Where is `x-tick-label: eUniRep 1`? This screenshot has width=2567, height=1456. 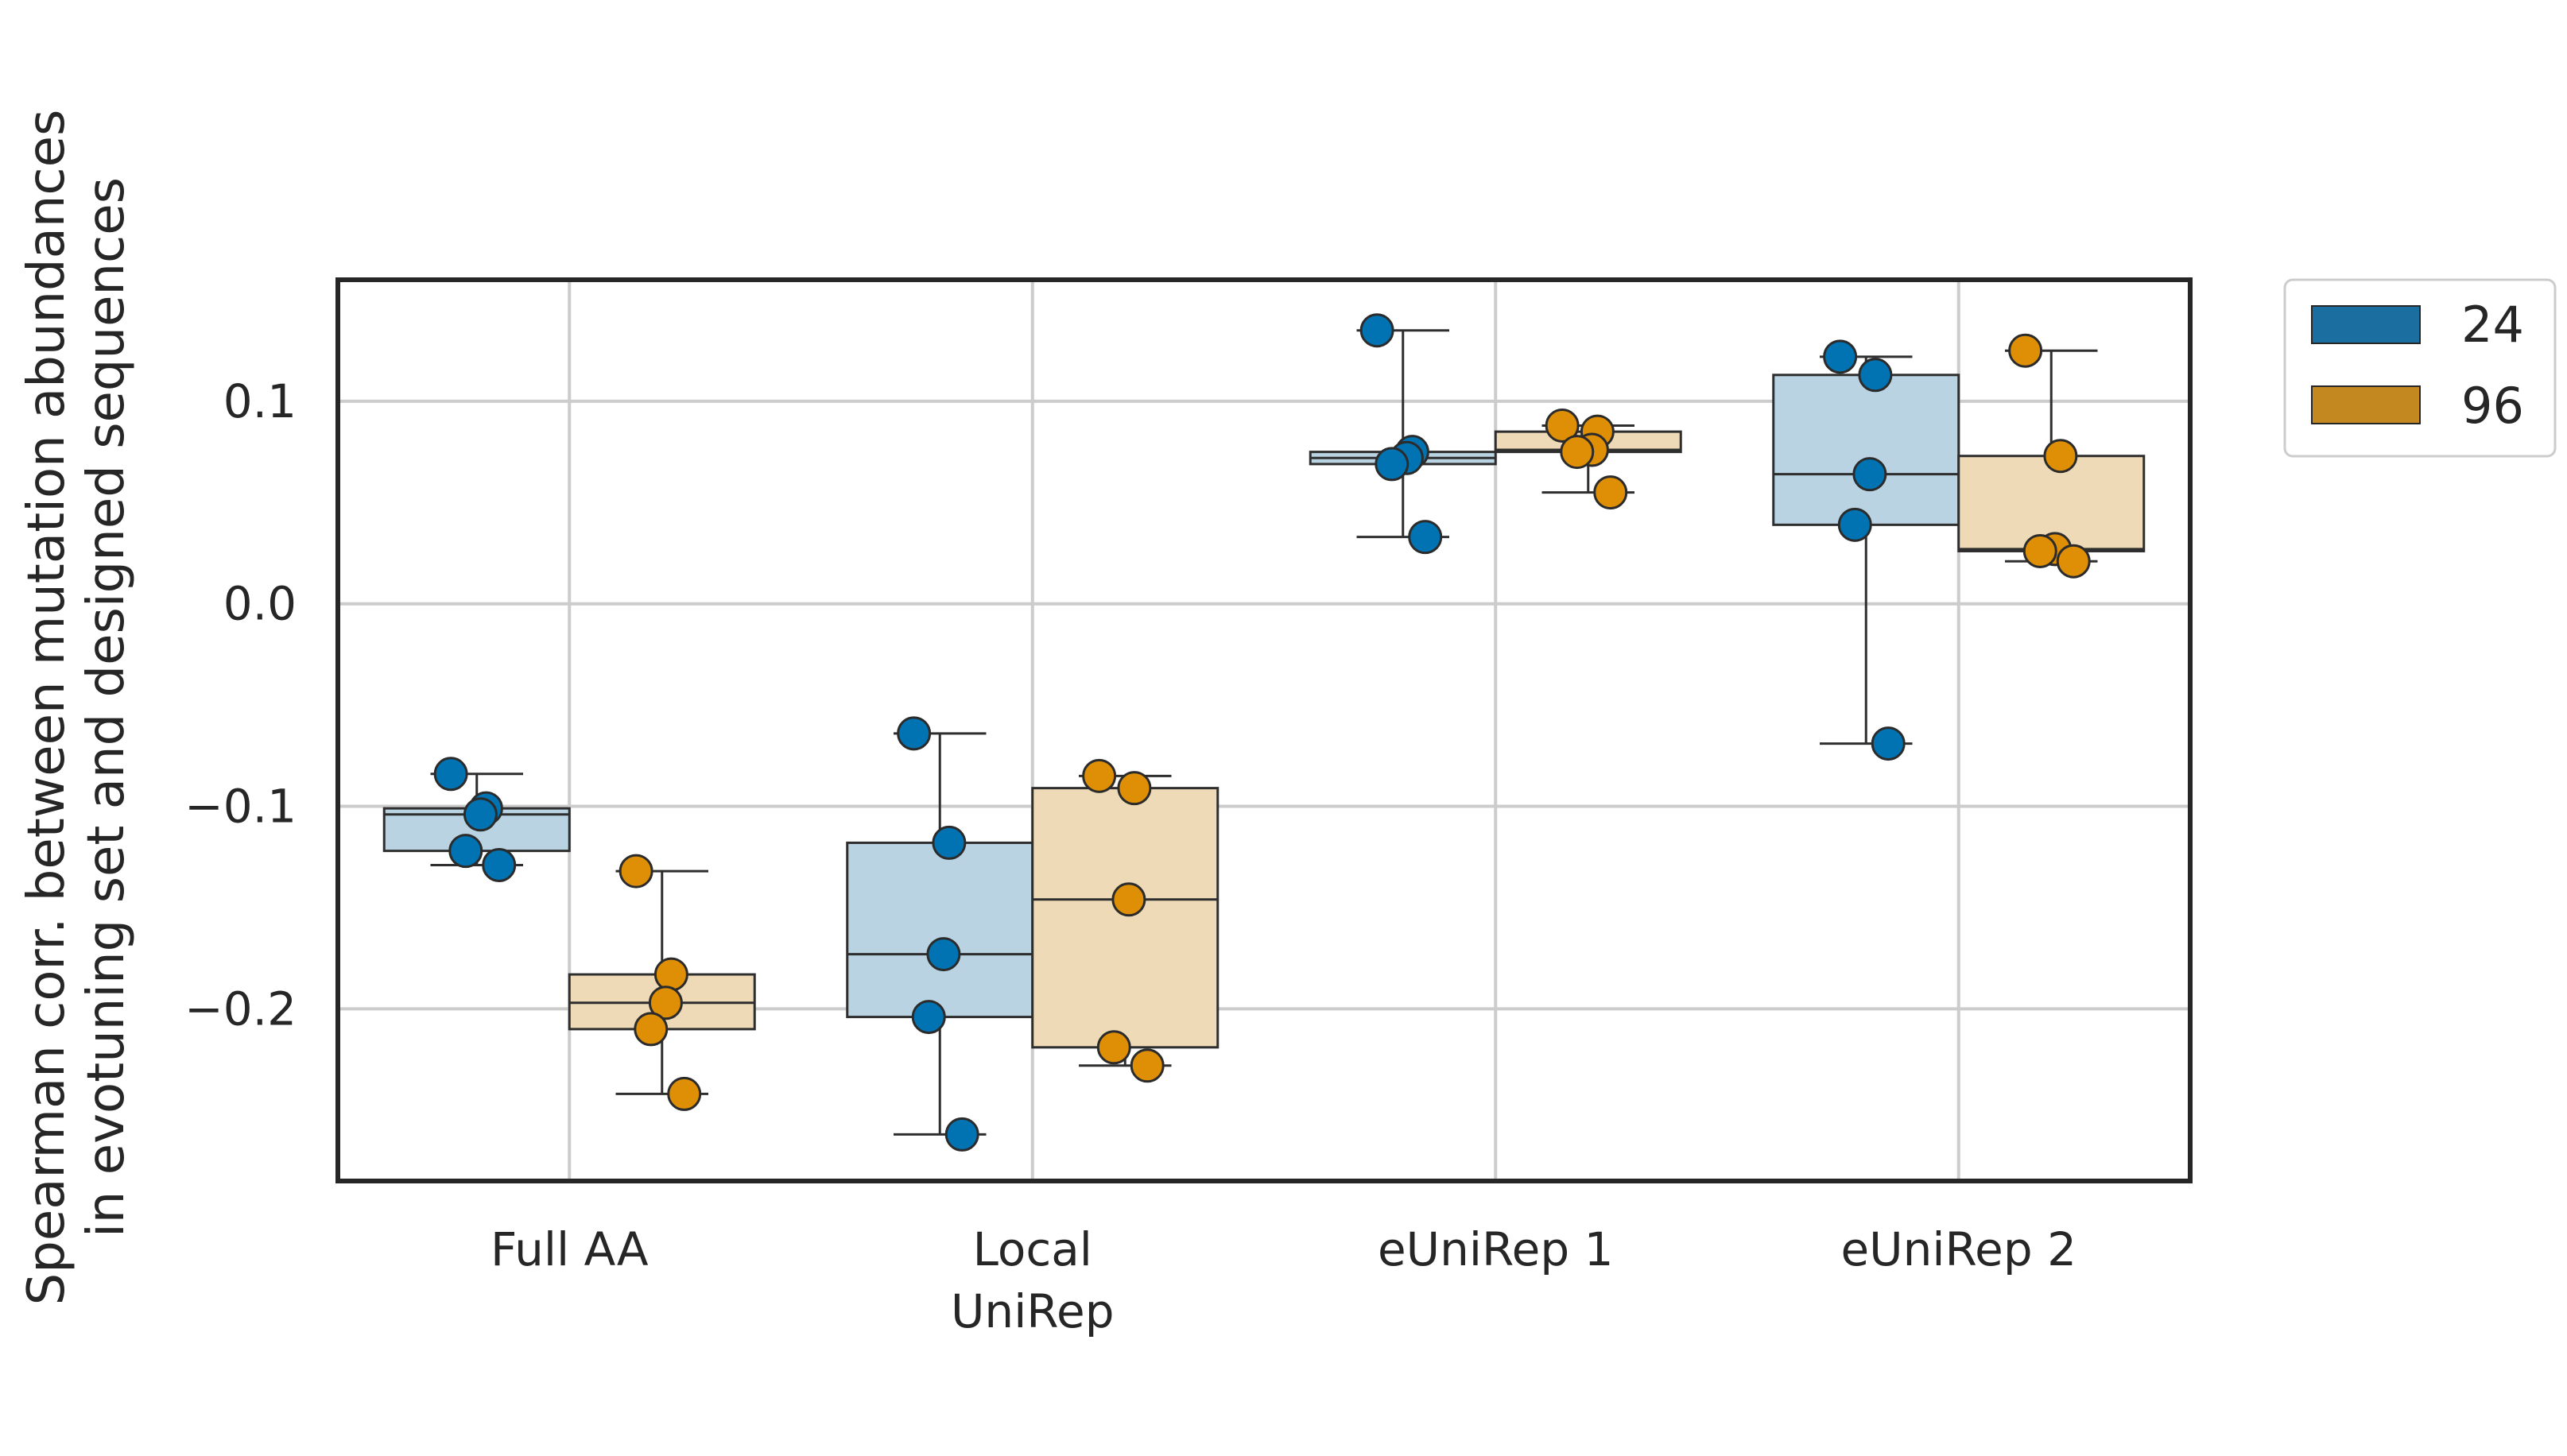 x-tick-label: eUniRep 1 is located at coordinates (1496, 1249).